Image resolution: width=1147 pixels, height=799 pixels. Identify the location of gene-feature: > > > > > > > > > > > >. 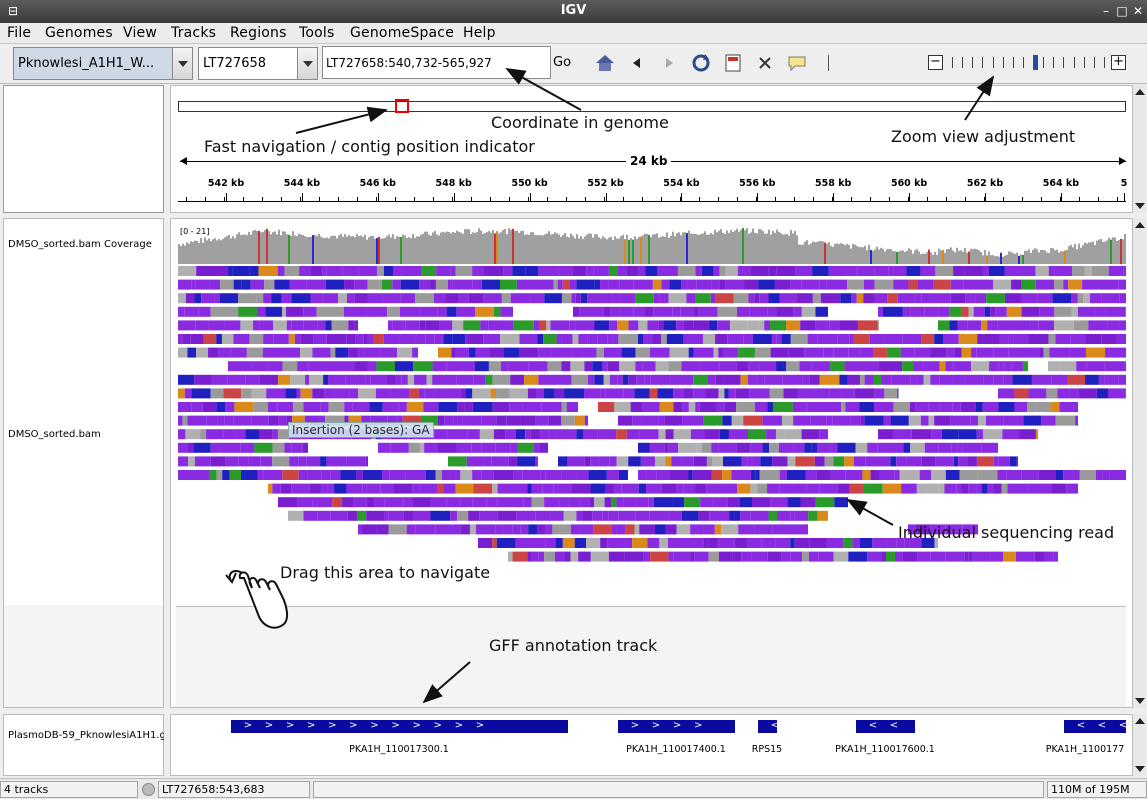
(399, 726).